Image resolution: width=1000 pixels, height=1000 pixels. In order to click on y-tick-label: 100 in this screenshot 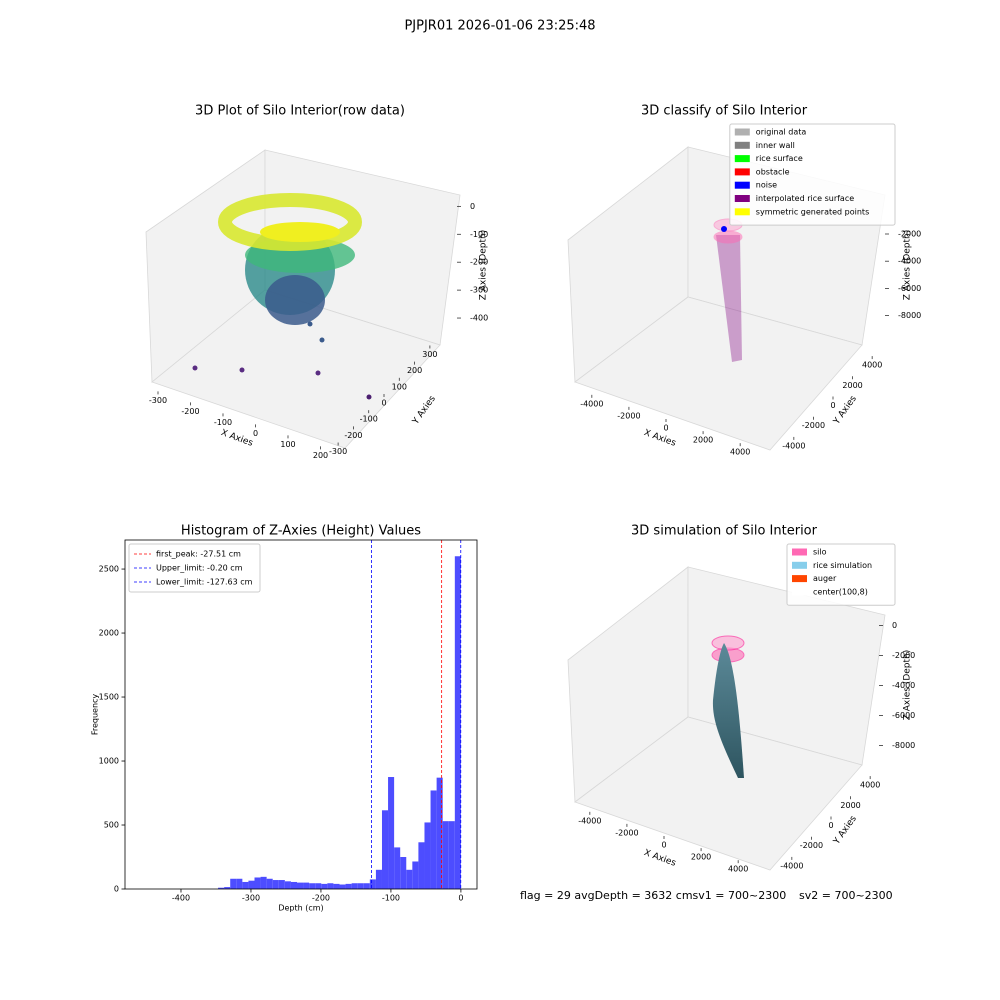, I will do `click(399, 386)`.